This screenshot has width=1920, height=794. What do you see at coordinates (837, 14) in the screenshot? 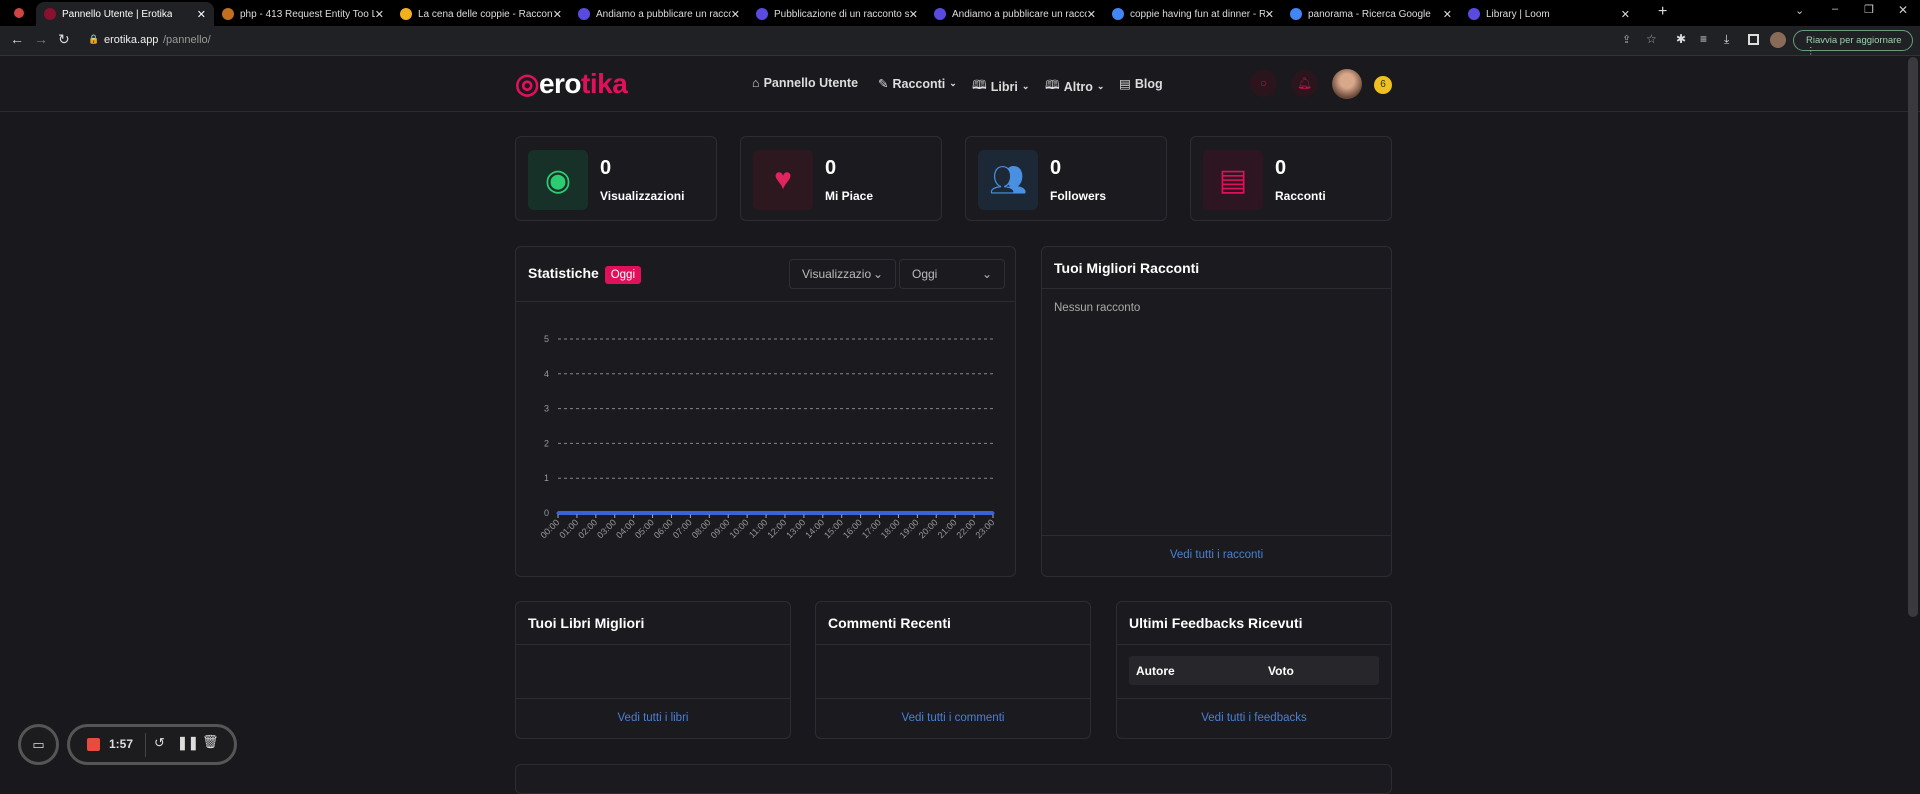
I see `browser-tab: Pubblicazione di un racconto su ✕` at bounding box center [837, 14].